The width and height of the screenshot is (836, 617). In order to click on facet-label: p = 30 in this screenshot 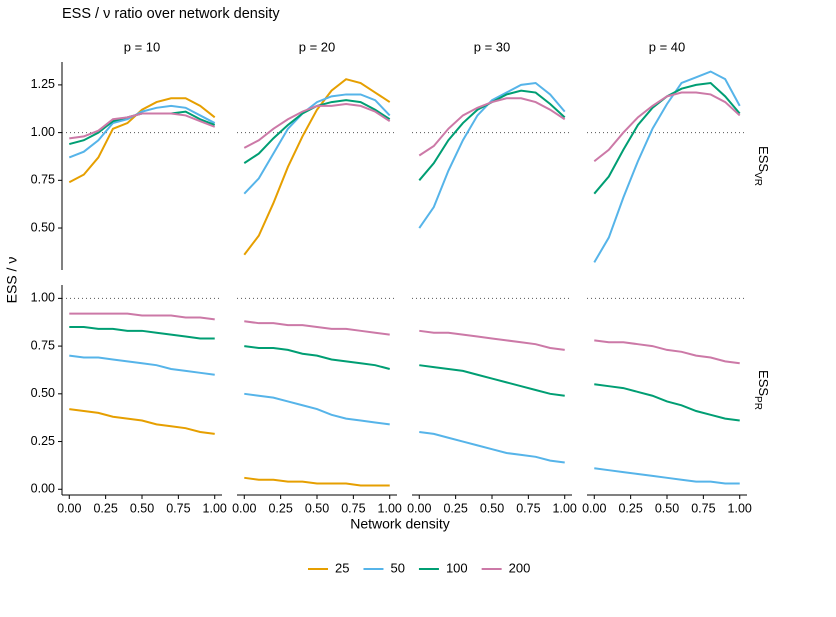, I will do `click(492, 46)`.